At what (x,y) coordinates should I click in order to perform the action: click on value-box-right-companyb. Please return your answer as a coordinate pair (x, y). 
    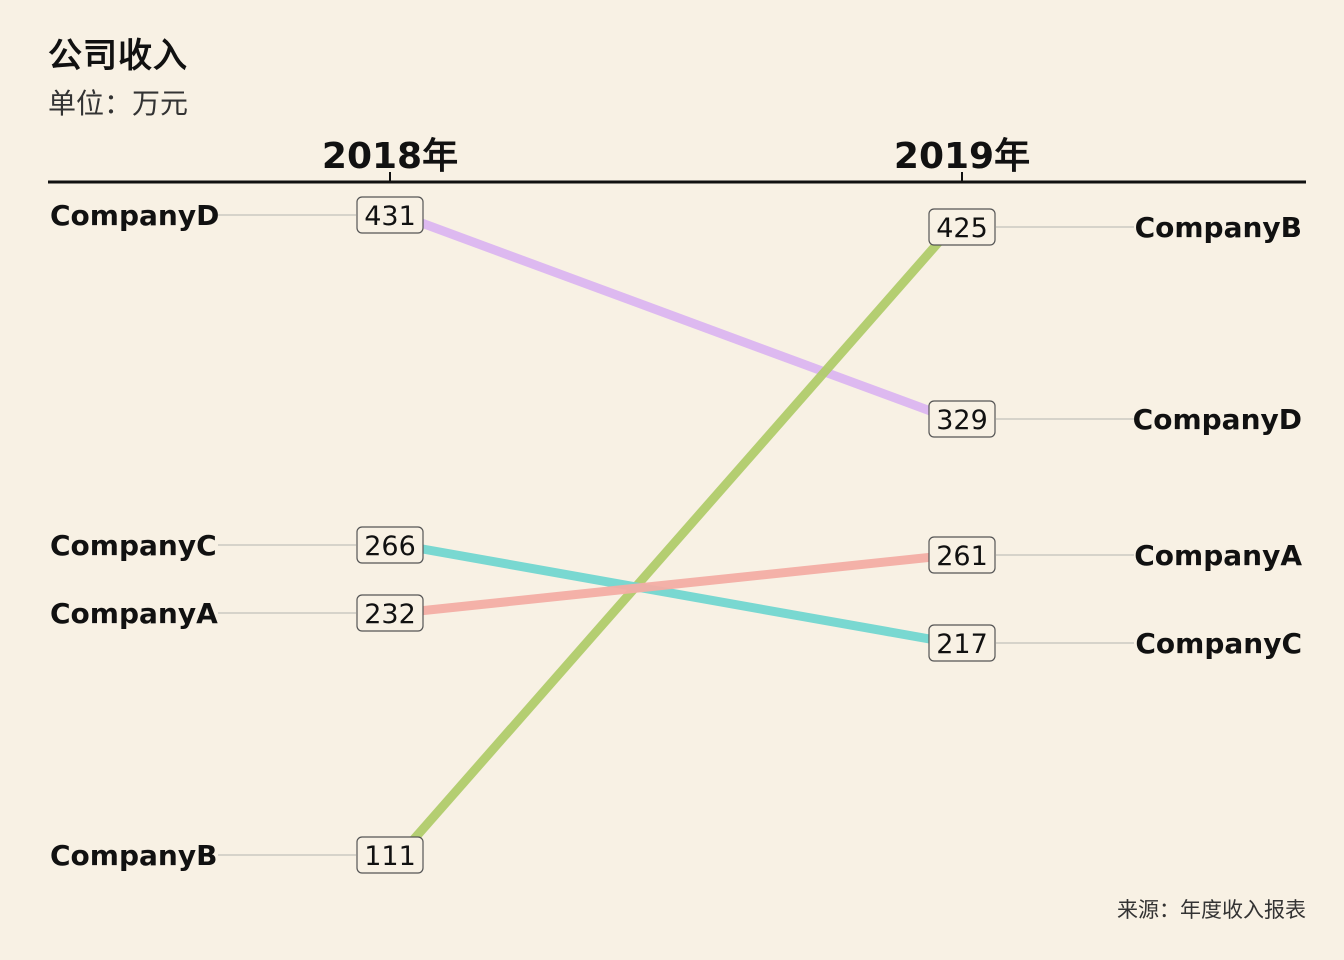
    Looking at the image, I should click on (962, 227).